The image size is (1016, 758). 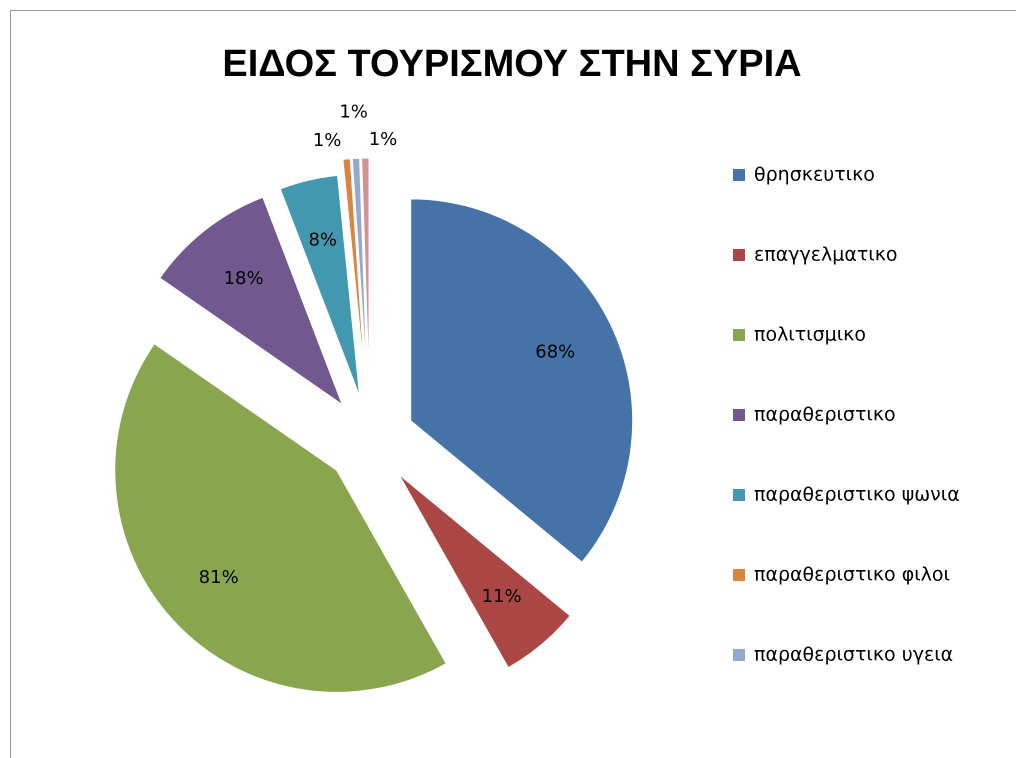 I want to click on legend-label: παραθεριστικο υγεια, so click(x=853, y=655).